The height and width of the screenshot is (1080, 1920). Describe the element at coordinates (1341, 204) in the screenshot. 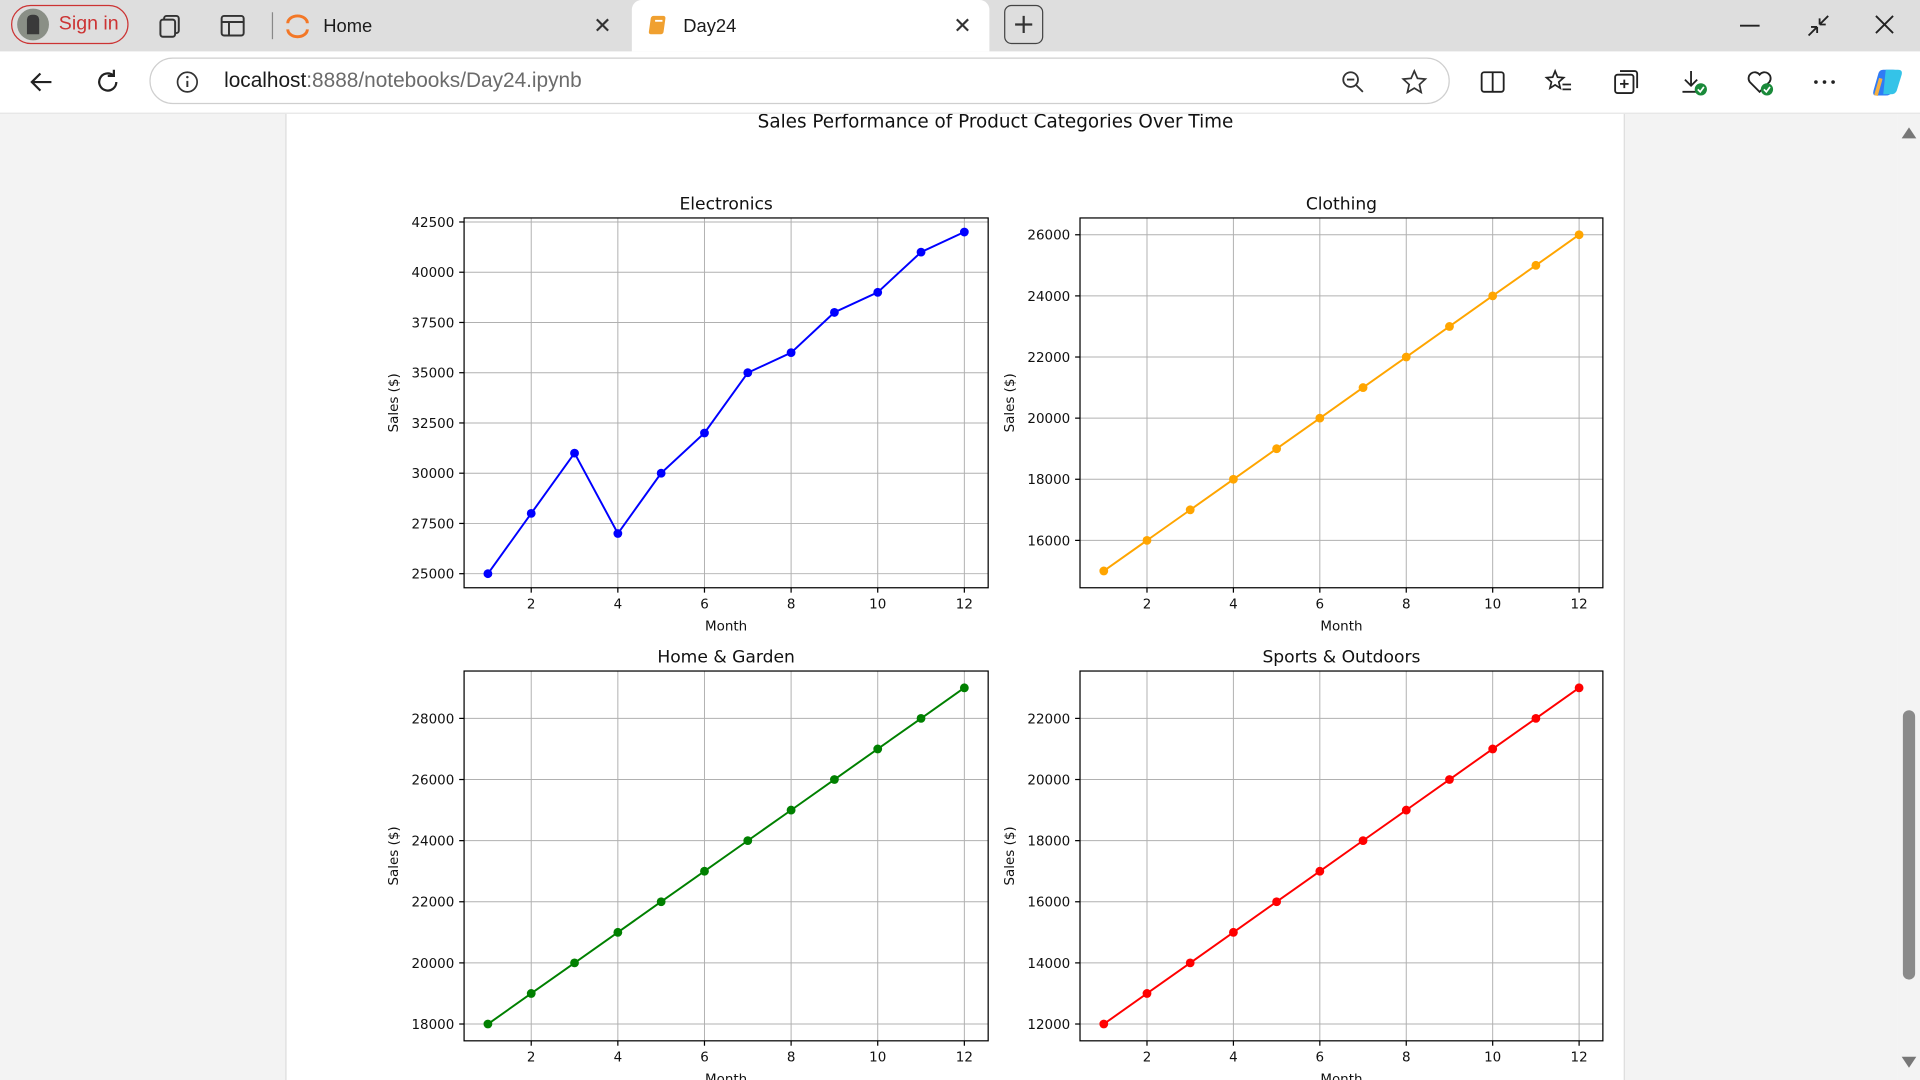

I see `subplot-title: Clothing` at that location.